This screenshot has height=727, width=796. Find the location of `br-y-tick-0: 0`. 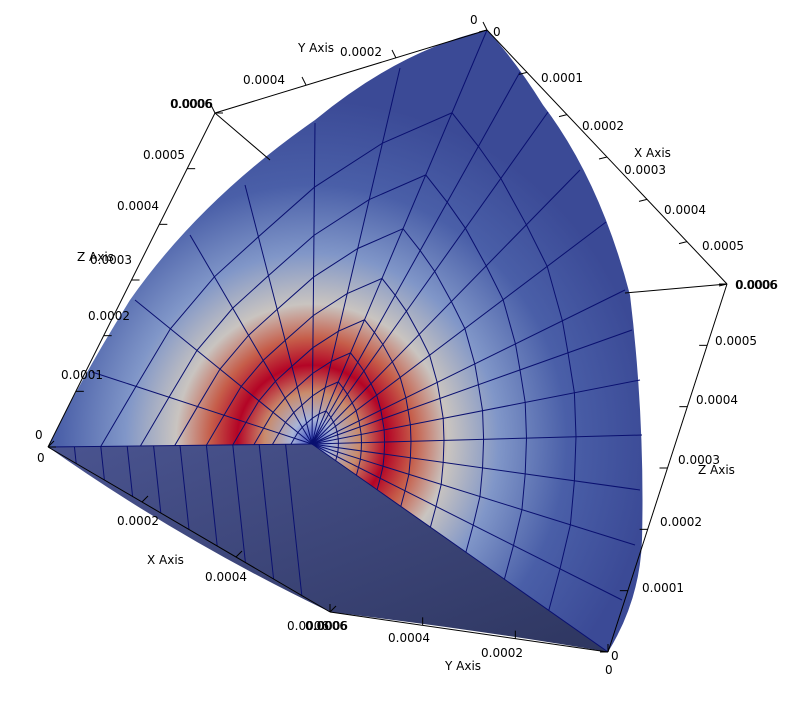

br-y-tick-0: 0 is located at coordinates (609, 670).